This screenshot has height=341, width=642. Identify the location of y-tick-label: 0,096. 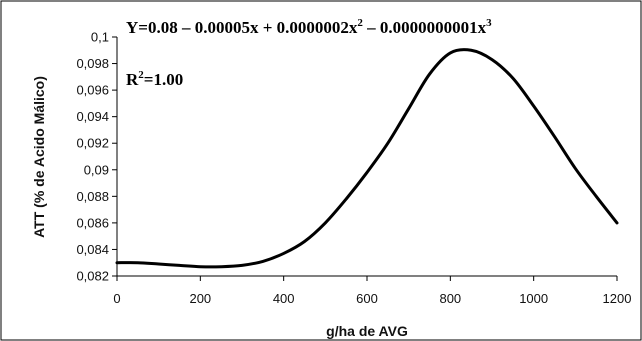
(92, 90).